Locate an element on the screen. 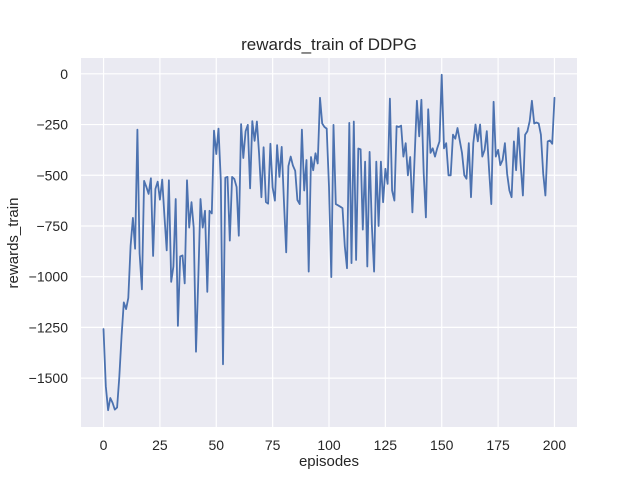  y-axis-label: rewards_train is located at coordinates (13, 243).